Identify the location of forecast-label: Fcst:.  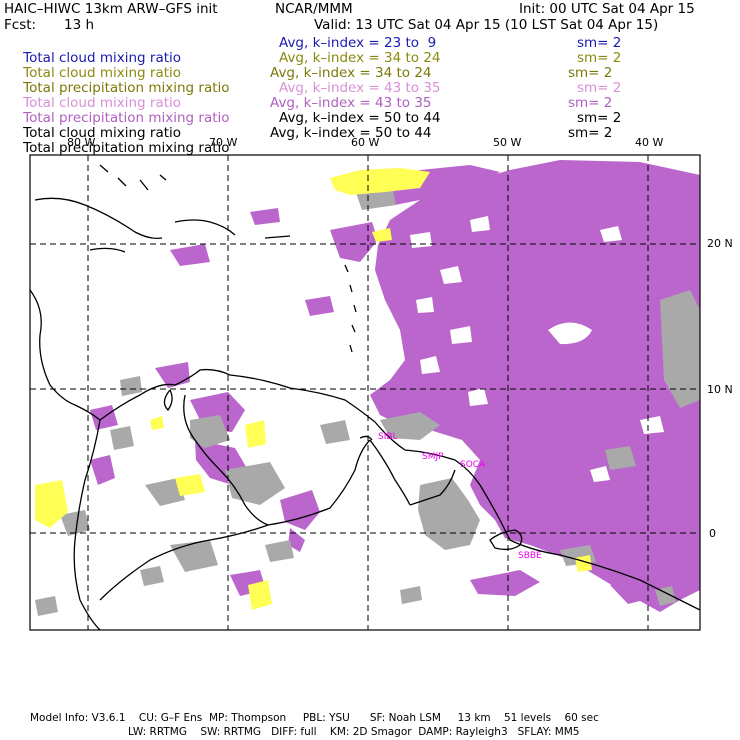
(20, 25).